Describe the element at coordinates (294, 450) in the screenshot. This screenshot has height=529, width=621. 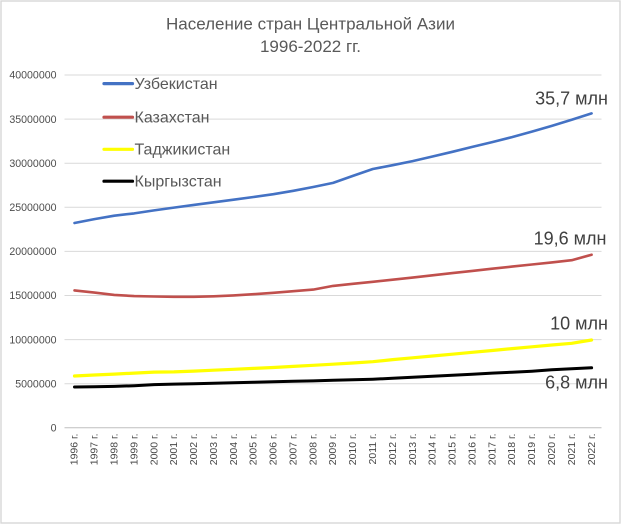
I see `svg-text: 2007 г.` at that location.